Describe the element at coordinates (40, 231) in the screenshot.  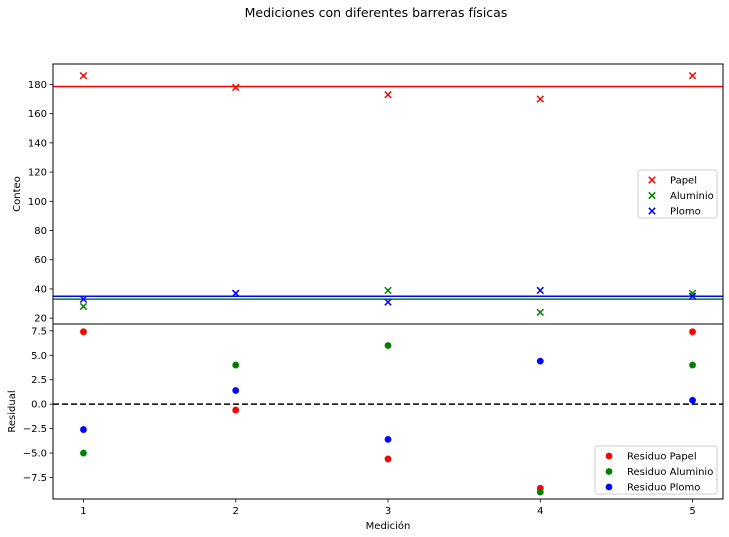
I see `y-tick-label: 80` at that location.